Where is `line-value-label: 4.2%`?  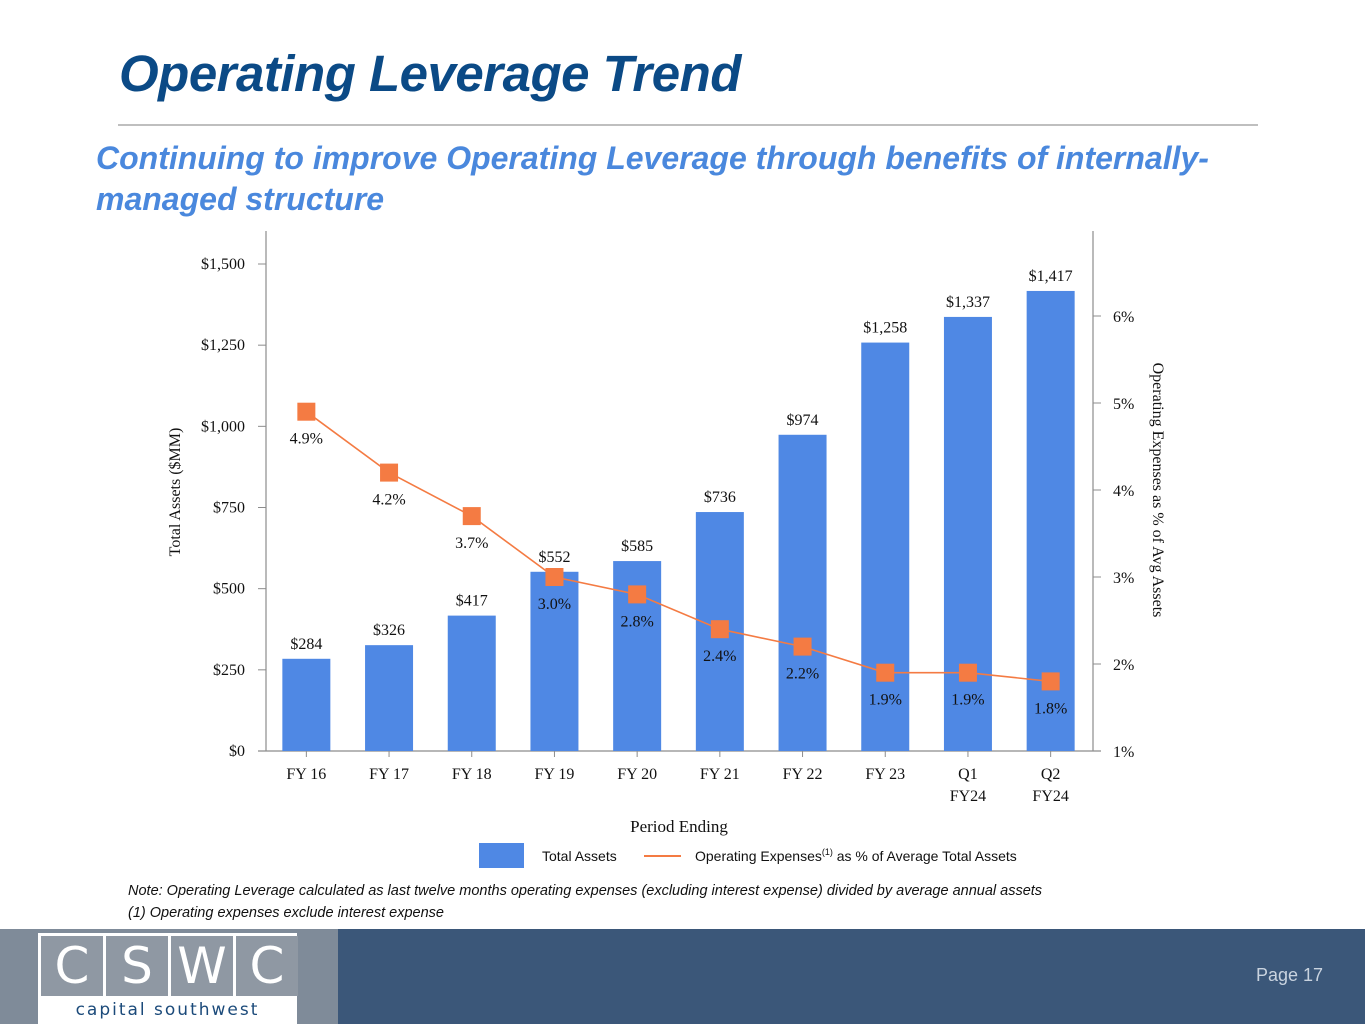
line-value-label: 4.2% is located at coordinates (388, 500).